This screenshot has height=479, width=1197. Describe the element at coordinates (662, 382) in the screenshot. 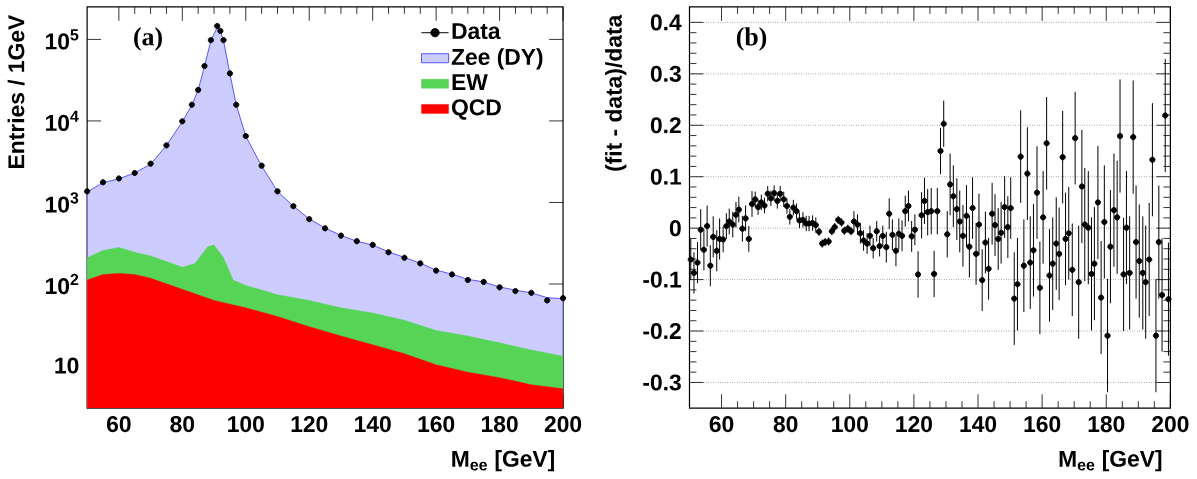

I see `y-tick-label: -0.3` at that location.